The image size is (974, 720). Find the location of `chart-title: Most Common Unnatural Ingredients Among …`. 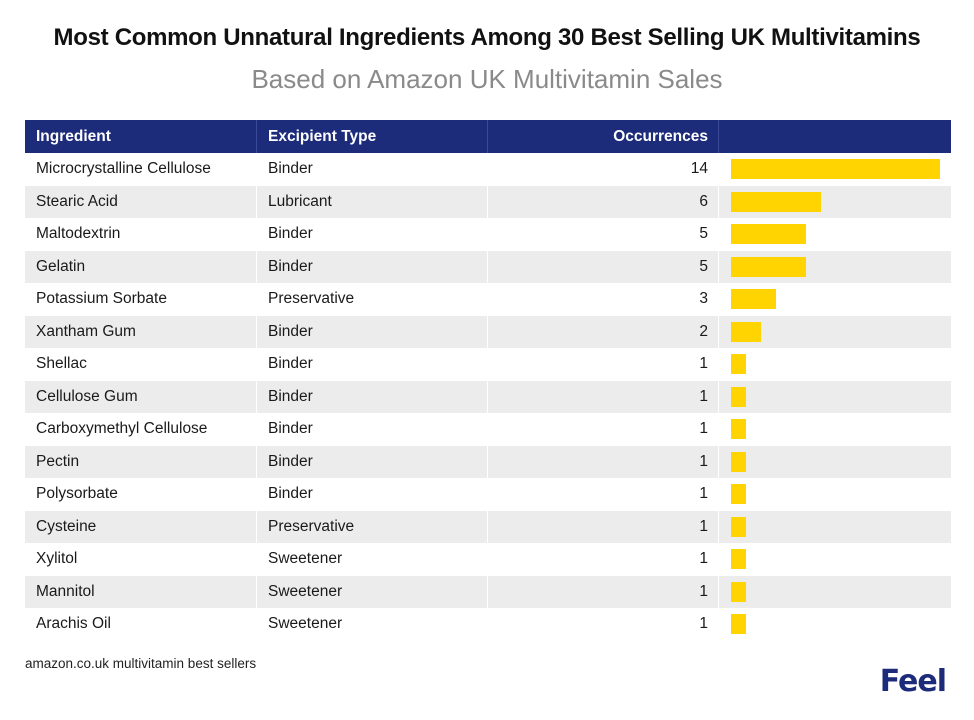

chart-title: Most Common Unnatural Ingredients Among … is located at coordinates (487, 37).